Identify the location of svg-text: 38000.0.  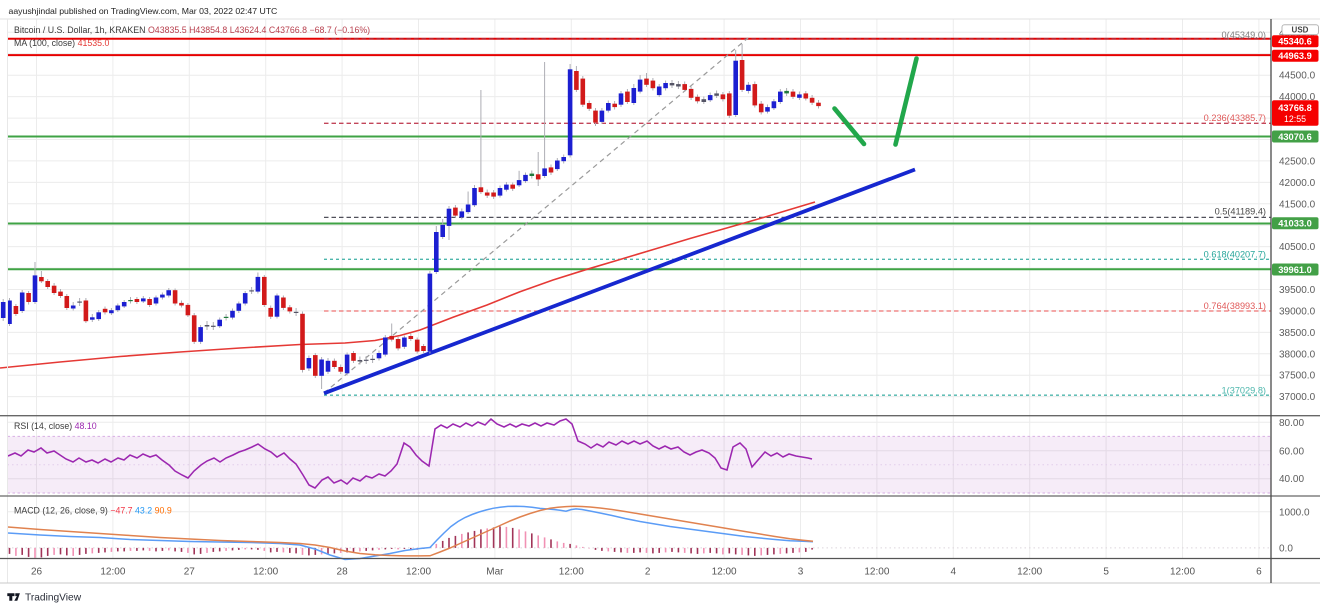
(1297, 354).